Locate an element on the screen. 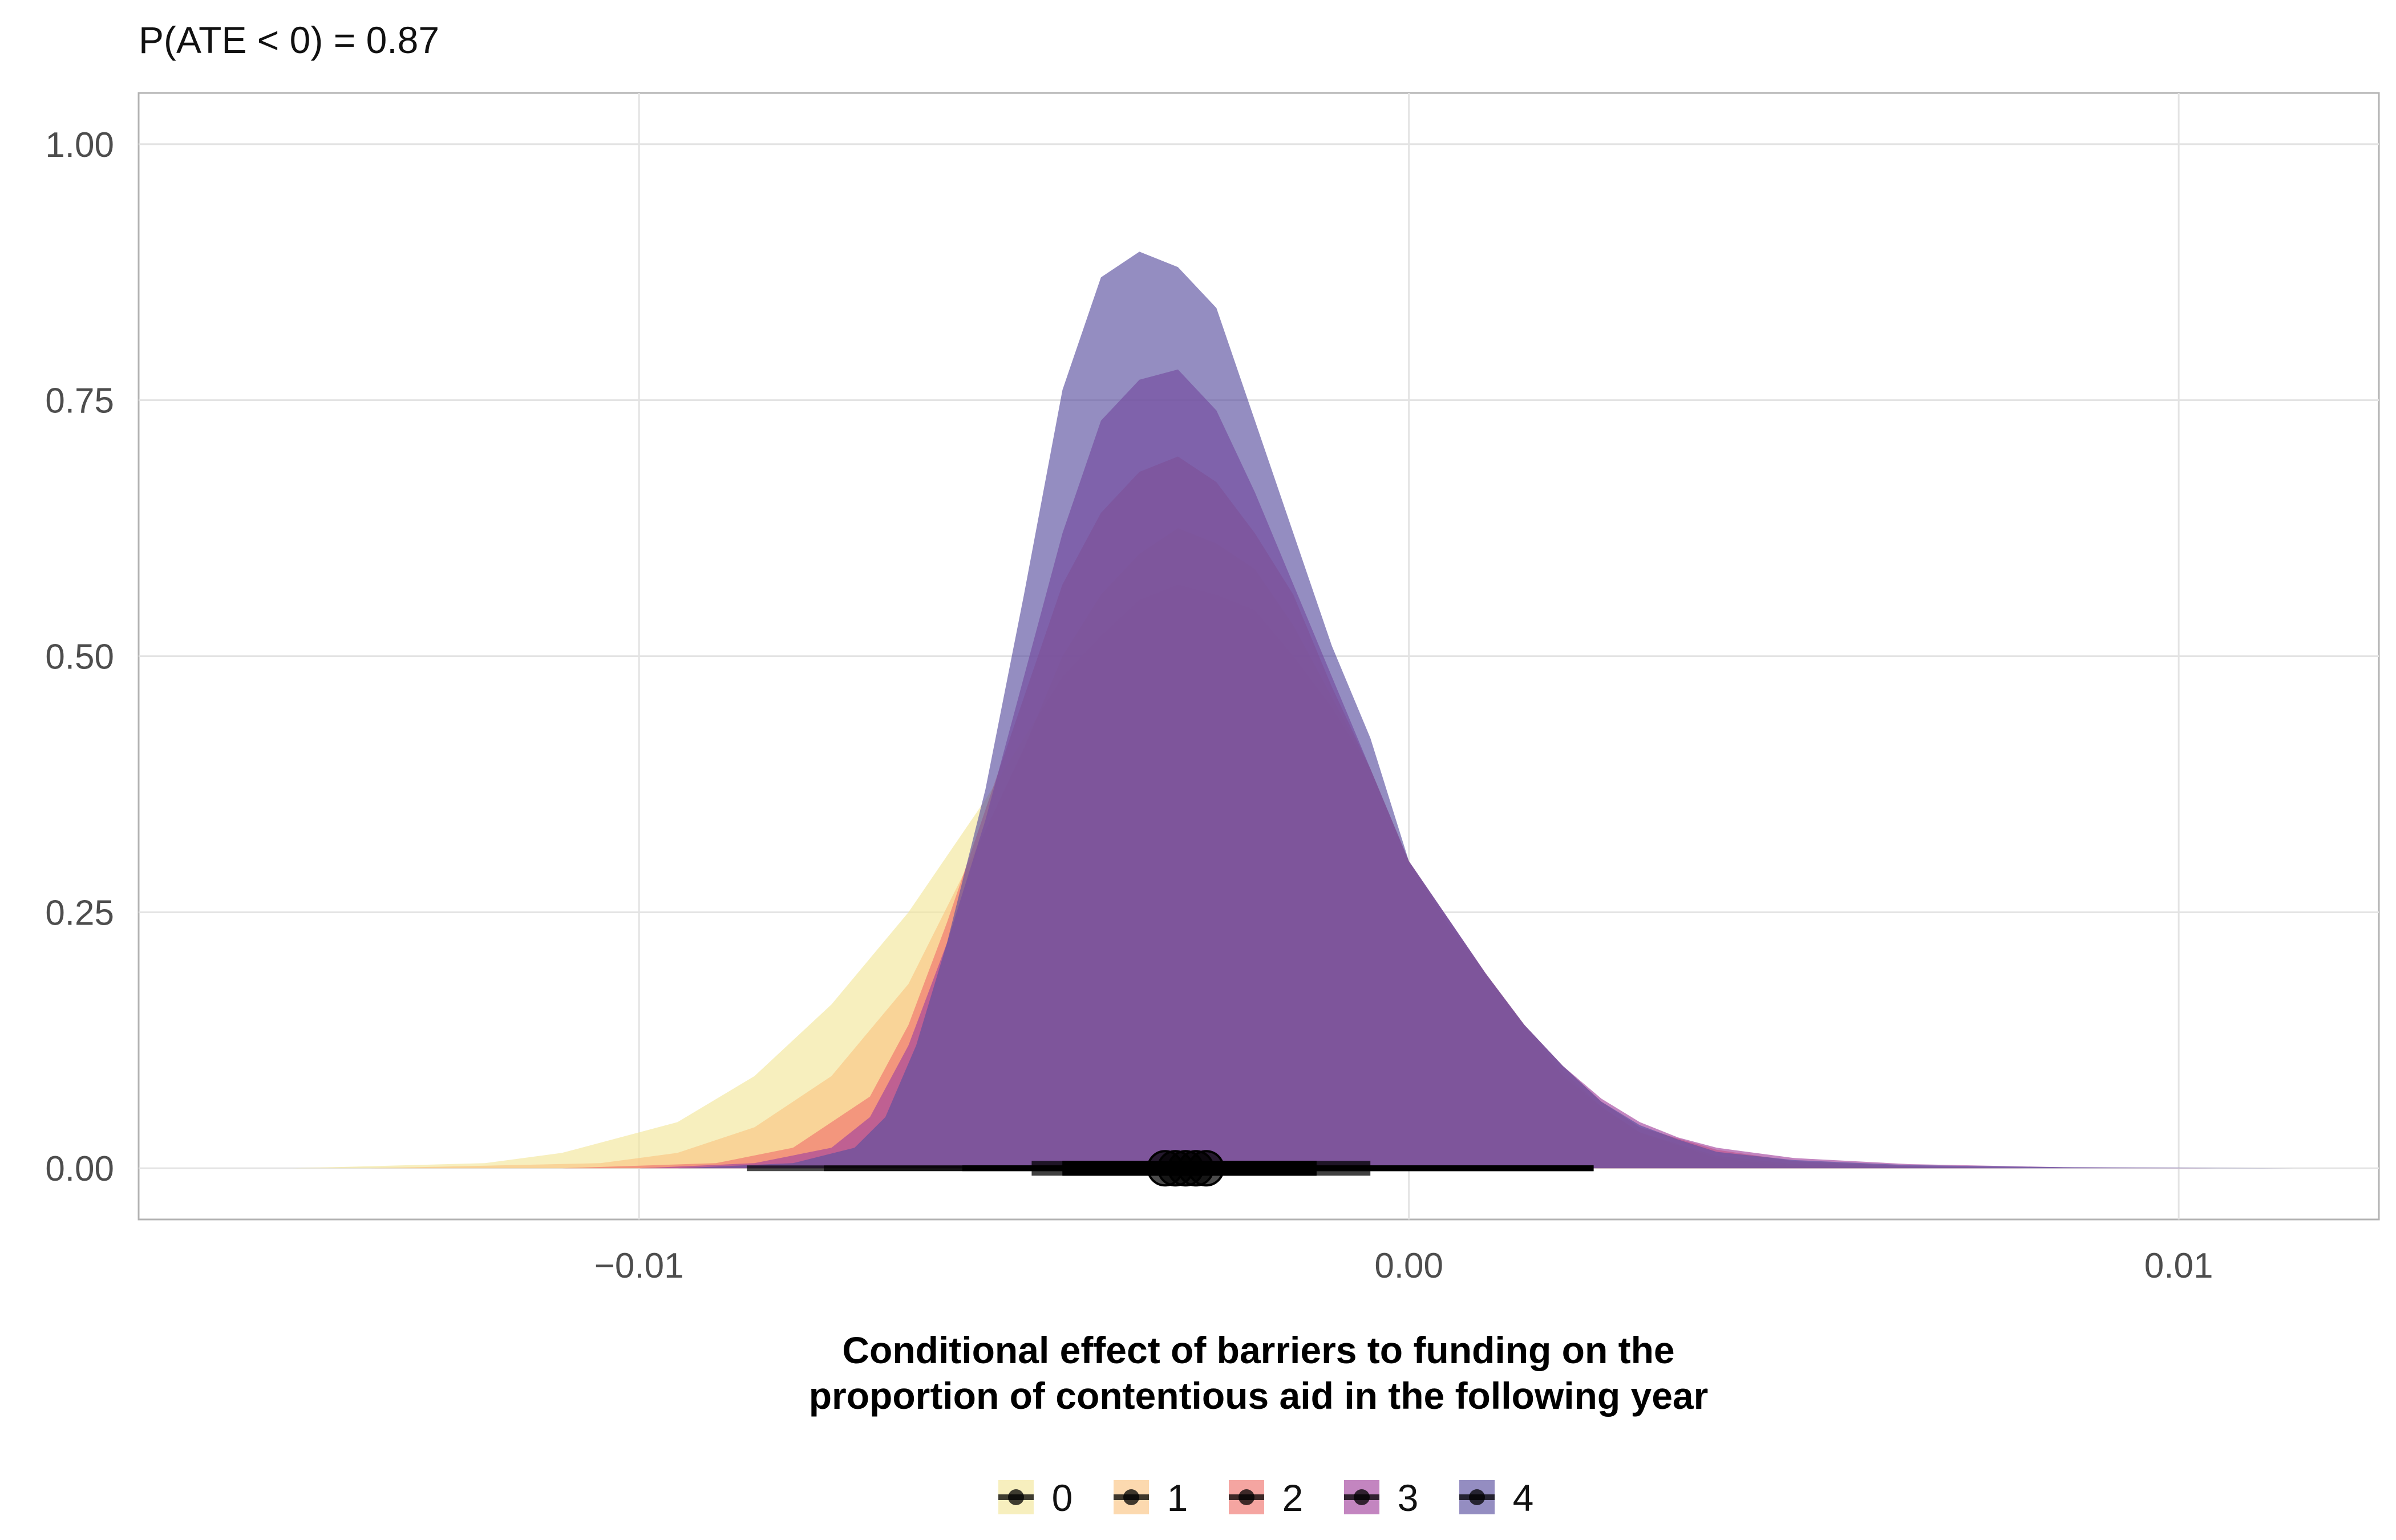  legend-label-4: 4 is located at coordinates (1524, 1498).